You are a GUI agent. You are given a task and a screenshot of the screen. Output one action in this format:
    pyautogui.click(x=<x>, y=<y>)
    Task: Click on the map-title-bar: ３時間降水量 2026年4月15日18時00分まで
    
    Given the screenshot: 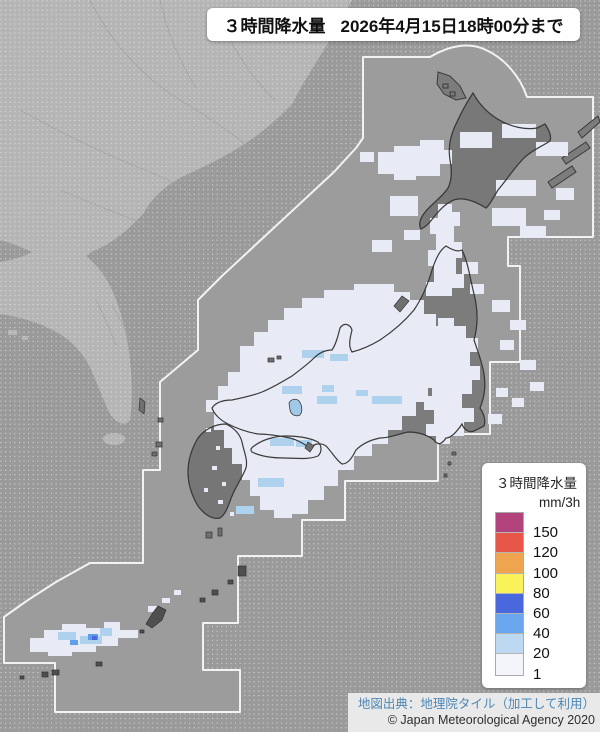 What is the action you would take?
    pyautogui.click(x=393, y=24)
    